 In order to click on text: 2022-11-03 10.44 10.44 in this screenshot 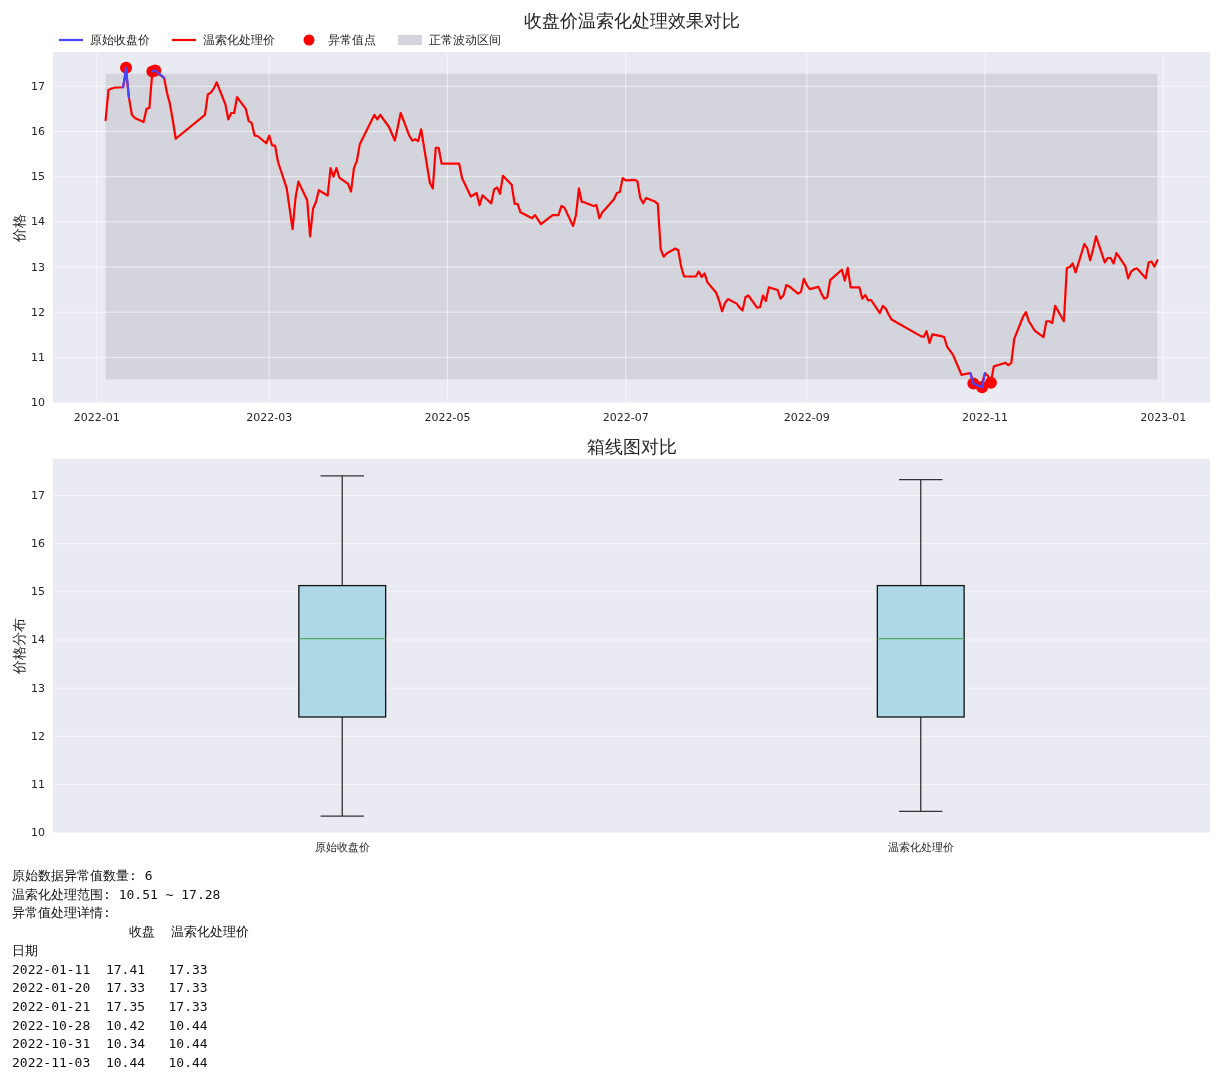, I will do `click(110, 1062)`.